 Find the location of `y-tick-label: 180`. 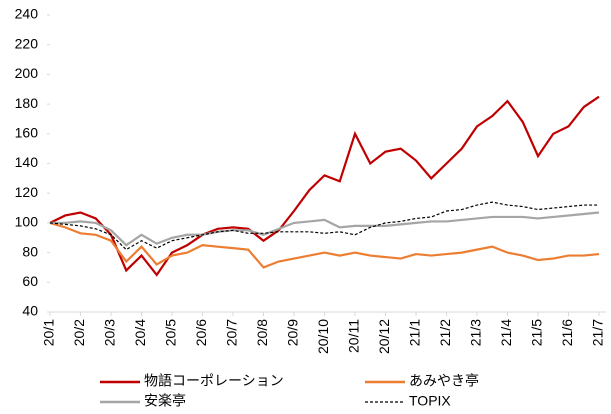

y-tick-label: 180 is located at coordinates (27, 103).